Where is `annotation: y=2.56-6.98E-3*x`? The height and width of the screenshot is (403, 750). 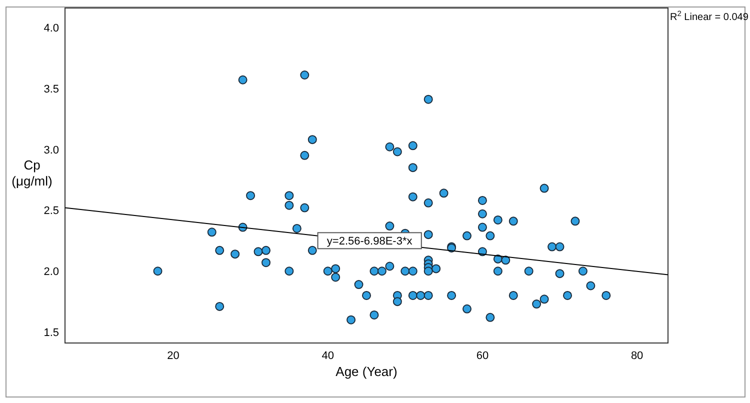 annotation: y=2.56-6.98E-3*x is located at coordinates (369, 242).